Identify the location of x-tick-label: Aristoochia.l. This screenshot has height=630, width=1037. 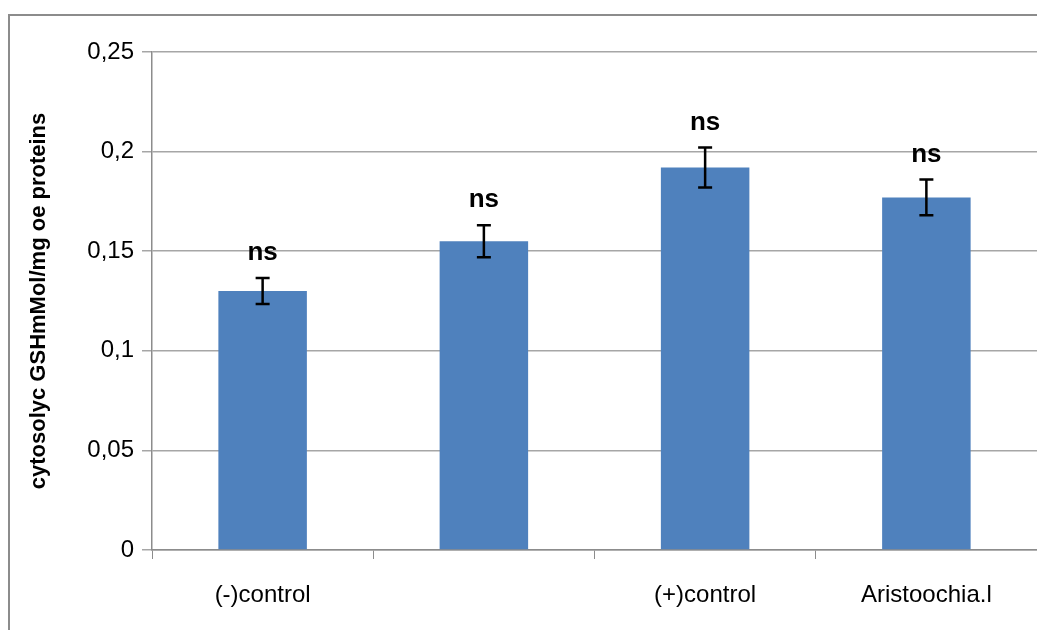
(926, 594).